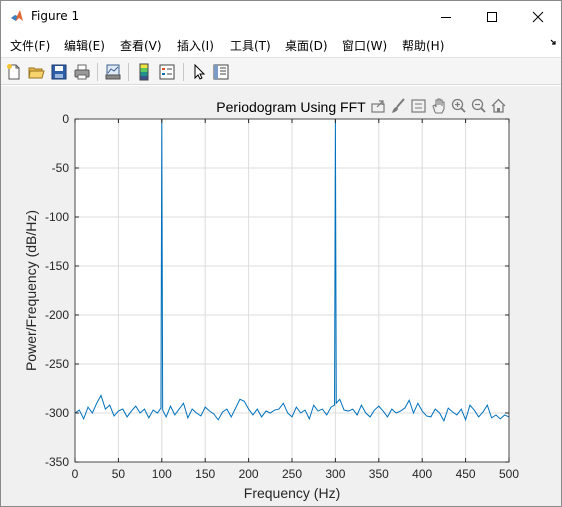 The height and width of the screenshot is (507, 562). I want to click on pan-hand-icon, so click(438, 106).